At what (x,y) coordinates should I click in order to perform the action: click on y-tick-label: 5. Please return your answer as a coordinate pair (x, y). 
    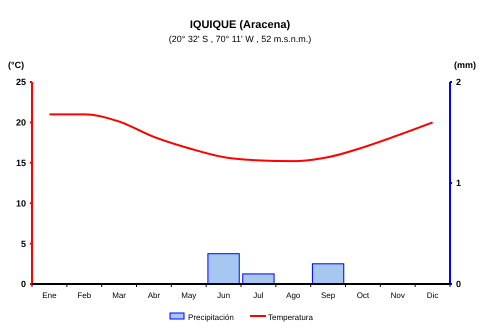
    Looking at the image, I should click on (23, 243).